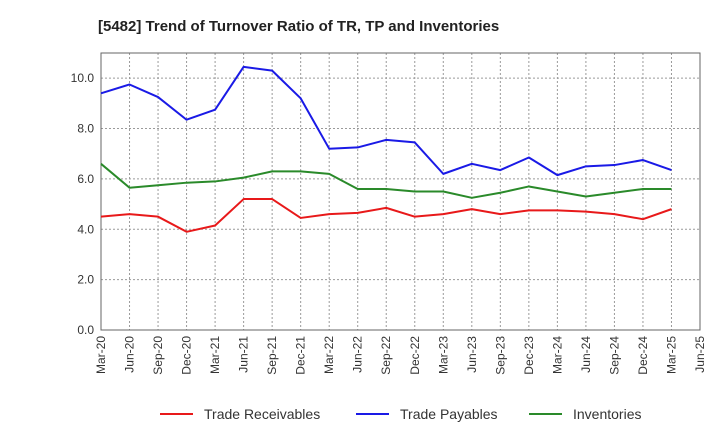  What do you see at coordinates (643, 355) in the screenshot?
I see `x-tick-label: Dec-24` at bounding box center [643, 355].